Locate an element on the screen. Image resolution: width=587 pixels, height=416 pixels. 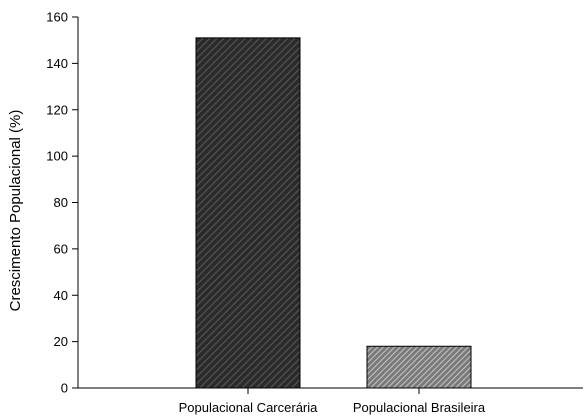
y-tick-label: 80 is located at coordinates (61, 202).